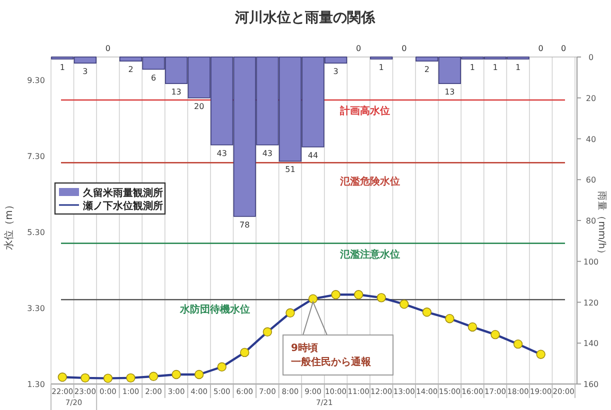  What do you see at coordinates (591, 57) in the screenshot?
I see `y2-tick-label: 0` at bounding box center [591, 57].